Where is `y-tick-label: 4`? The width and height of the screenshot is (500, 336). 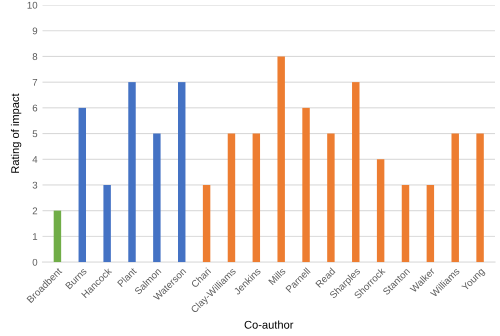 y-tick-label: 4 is located at coordinates (35, 159).